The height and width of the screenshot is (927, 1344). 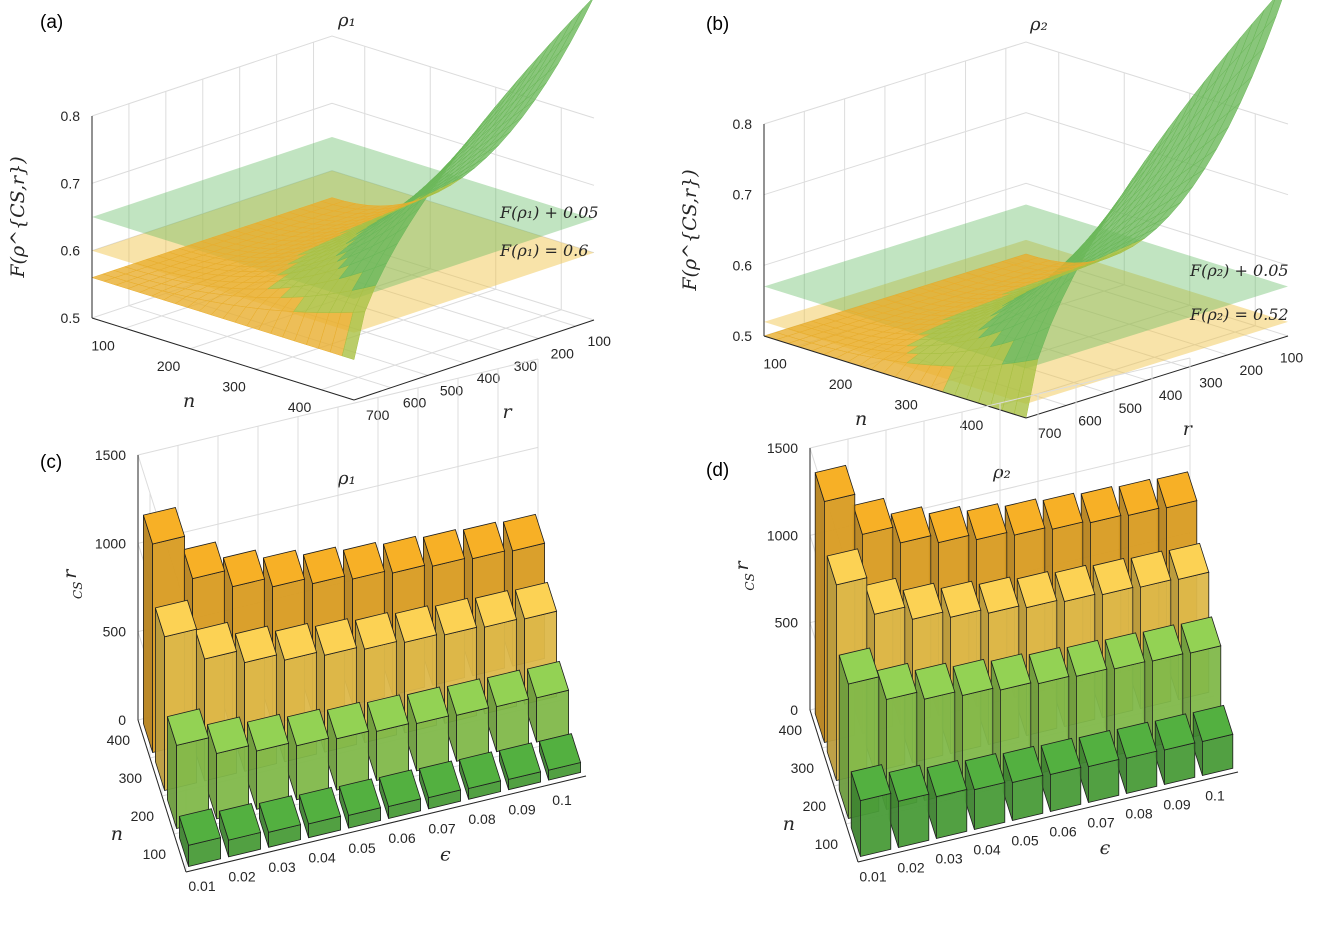 I want to click on r-tick-label: 200, so click(x=563, y=353).